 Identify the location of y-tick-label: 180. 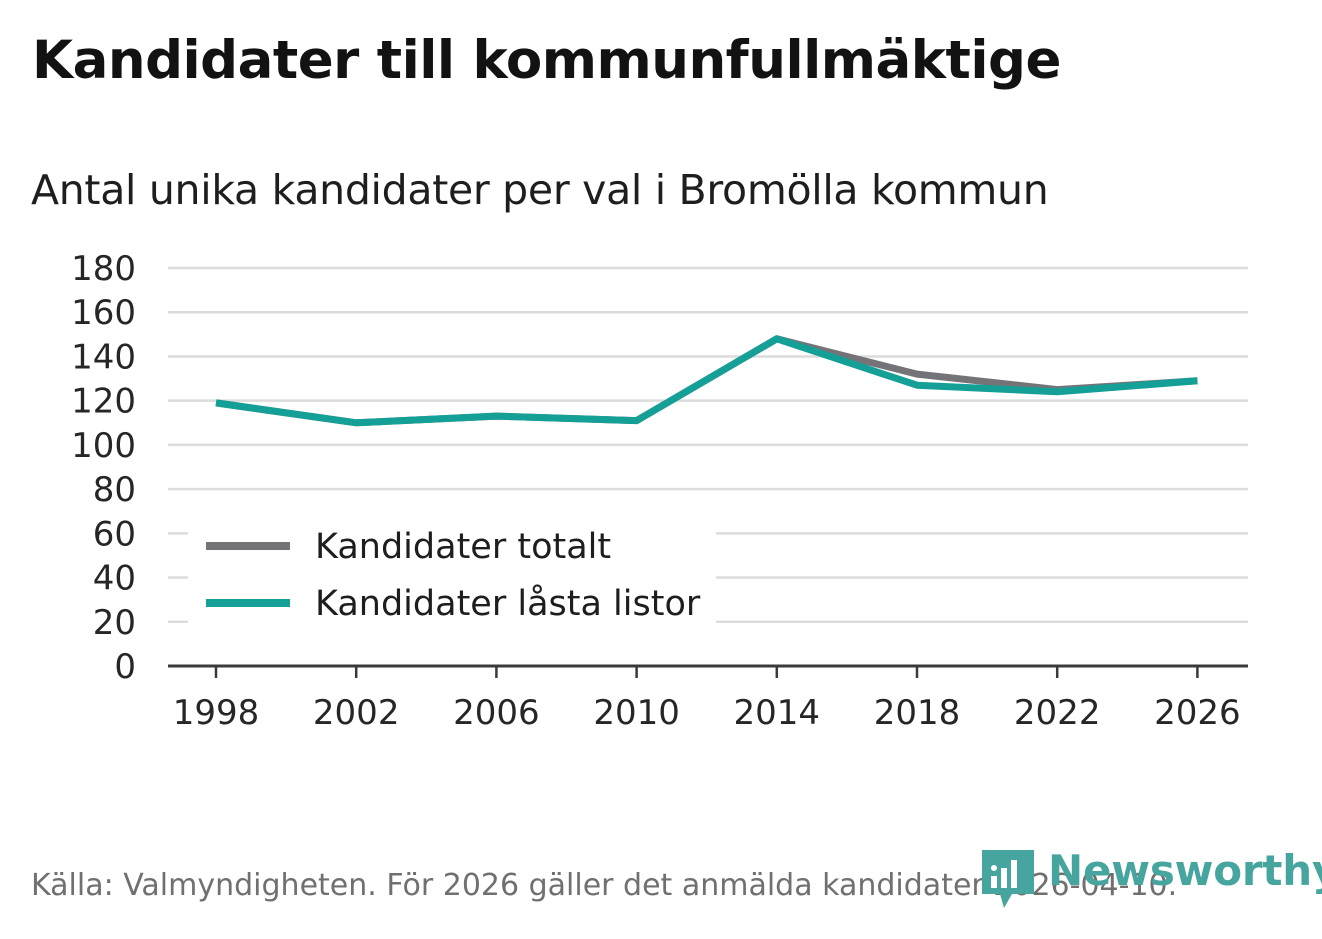
(103, 269).